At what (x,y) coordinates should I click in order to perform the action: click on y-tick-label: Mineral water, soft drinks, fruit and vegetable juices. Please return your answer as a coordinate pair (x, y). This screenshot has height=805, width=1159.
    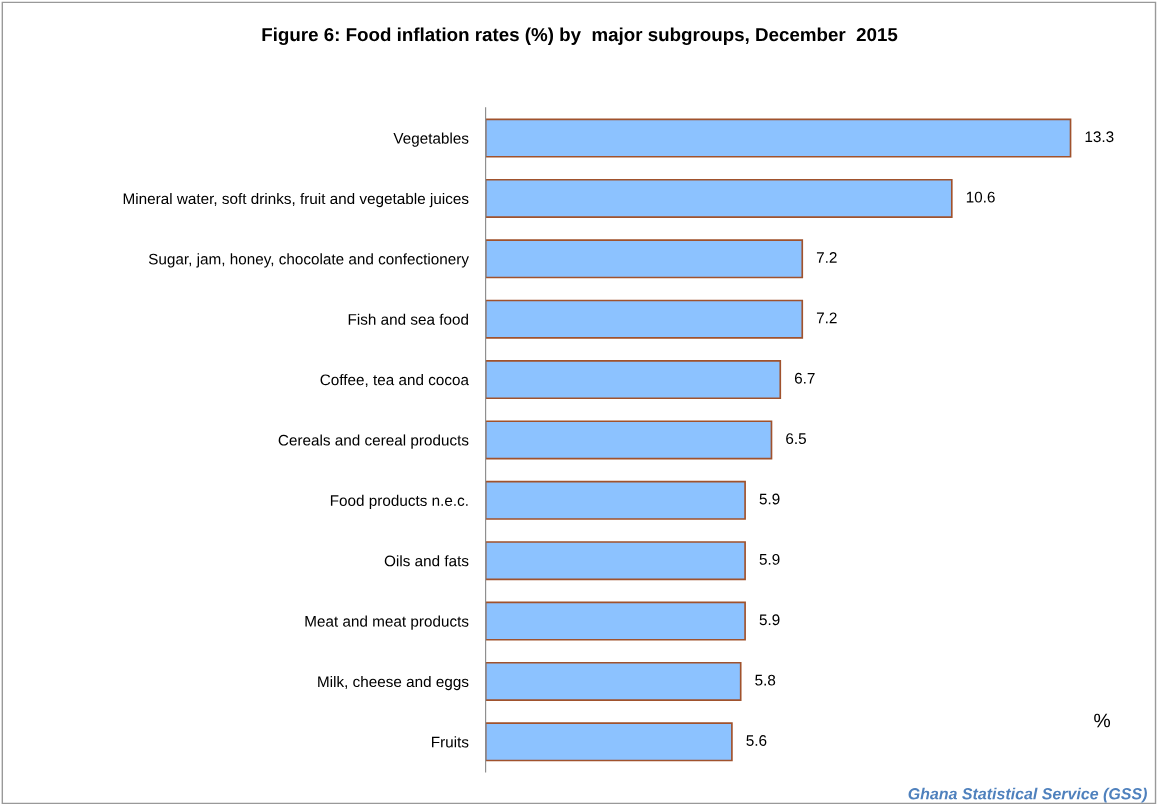
    Looking at the image, I should click on (296, 200).